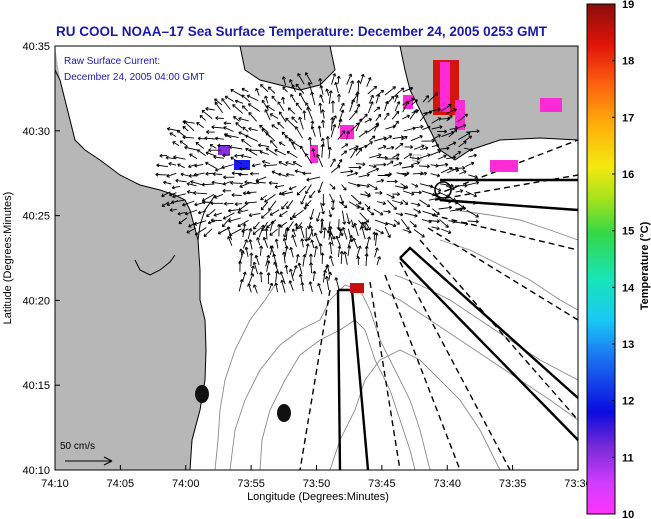 This screenshot has width=651, height=519. Describe the element at coordinates (134, 77) in the screenshot. I see `annotation-line2: December 24, 2005 04:00 GMT` at that location.